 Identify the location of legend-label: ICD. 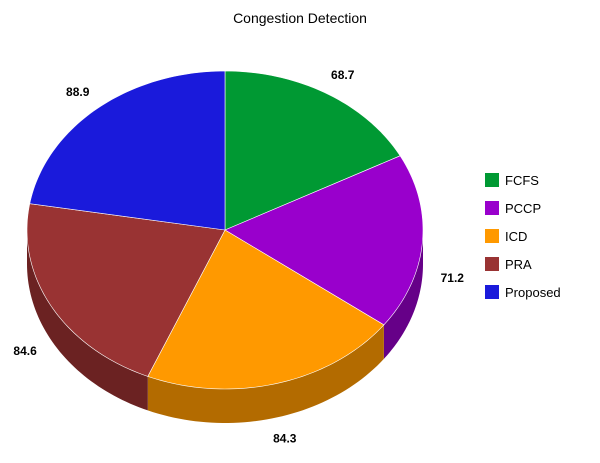
(516, 236).